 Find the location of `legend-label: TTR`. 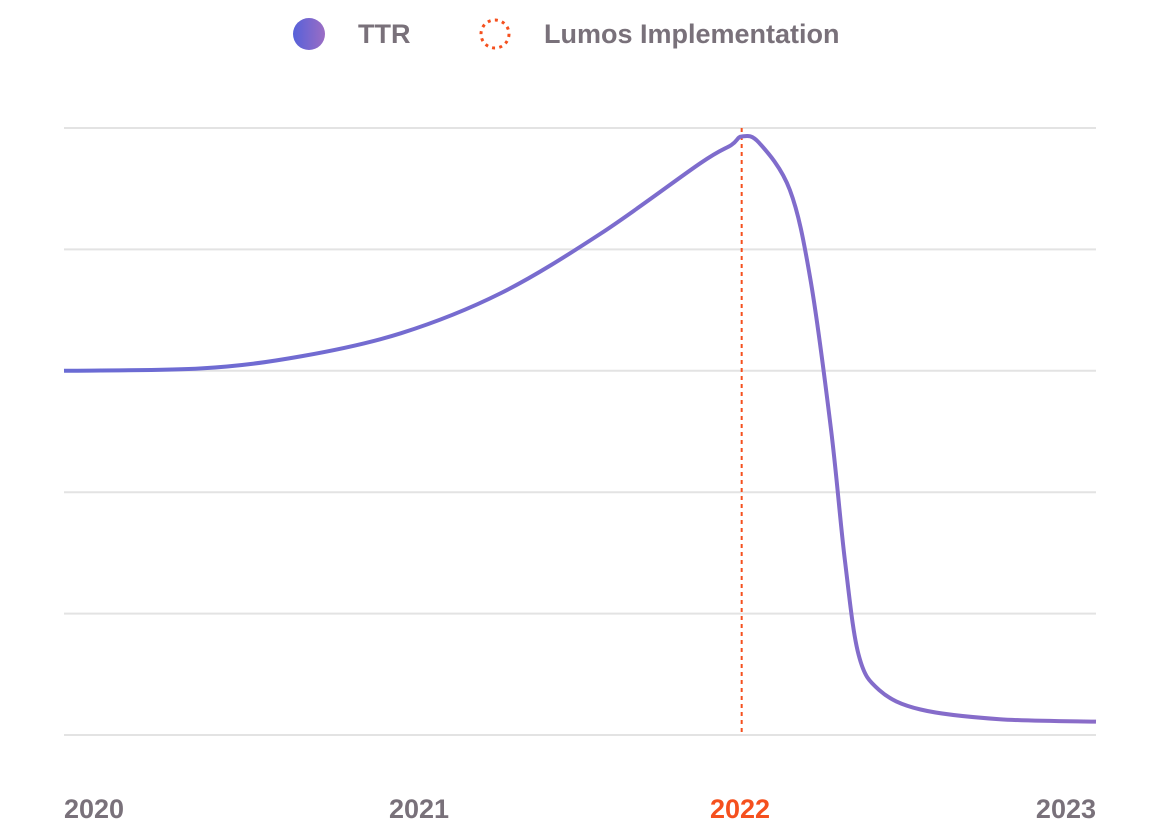

legend-label: TTR is located at coordinates (384, 33).